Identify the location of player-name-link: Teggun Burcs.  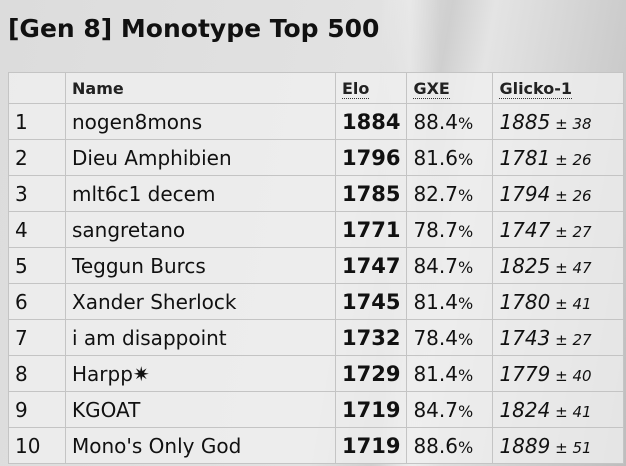
(200, 265).